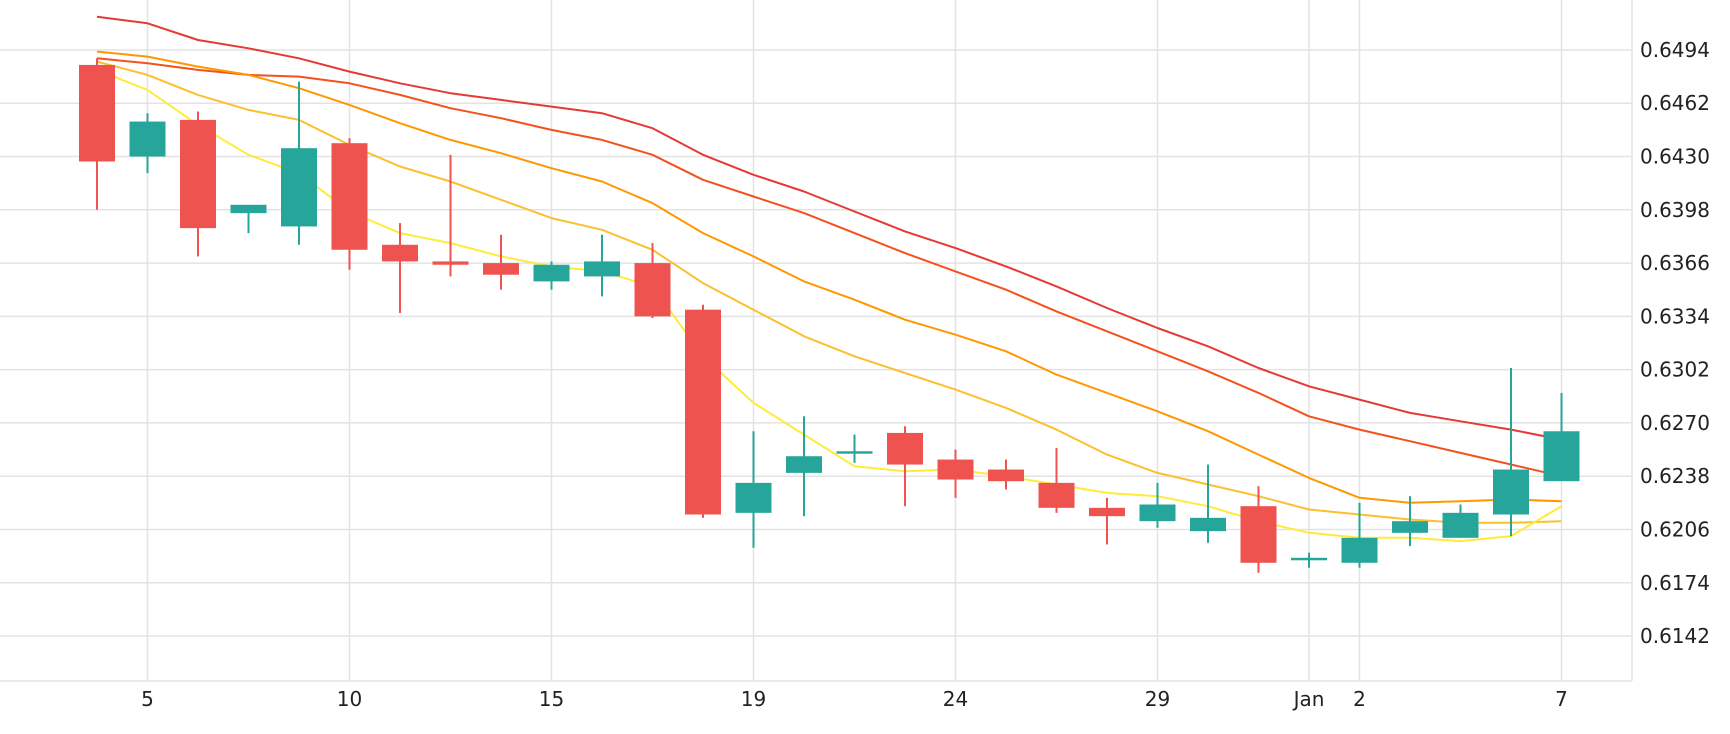 Image resolution: width=1730 pixels, height=734 pixels. I want to click on y-tick-label: 0.6206, so click(1675, 529).